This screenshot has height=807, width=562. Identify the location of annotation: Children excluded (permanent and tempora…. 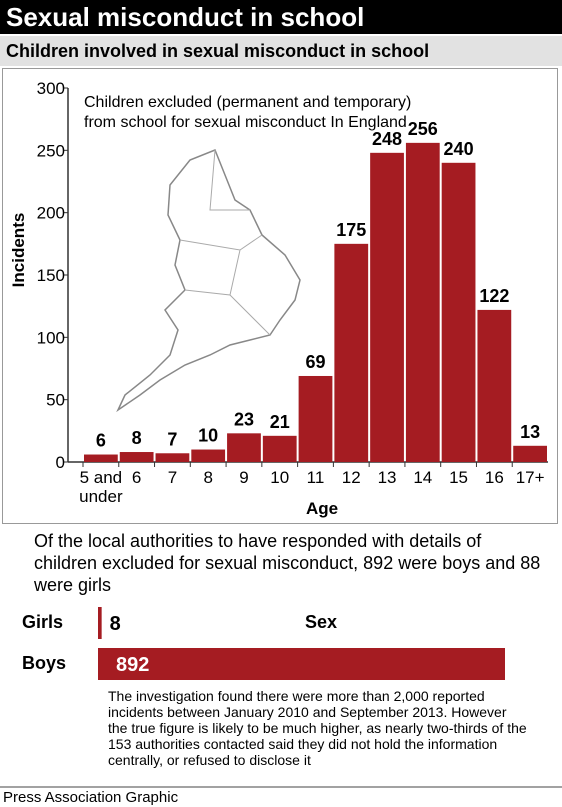
(248, 112).